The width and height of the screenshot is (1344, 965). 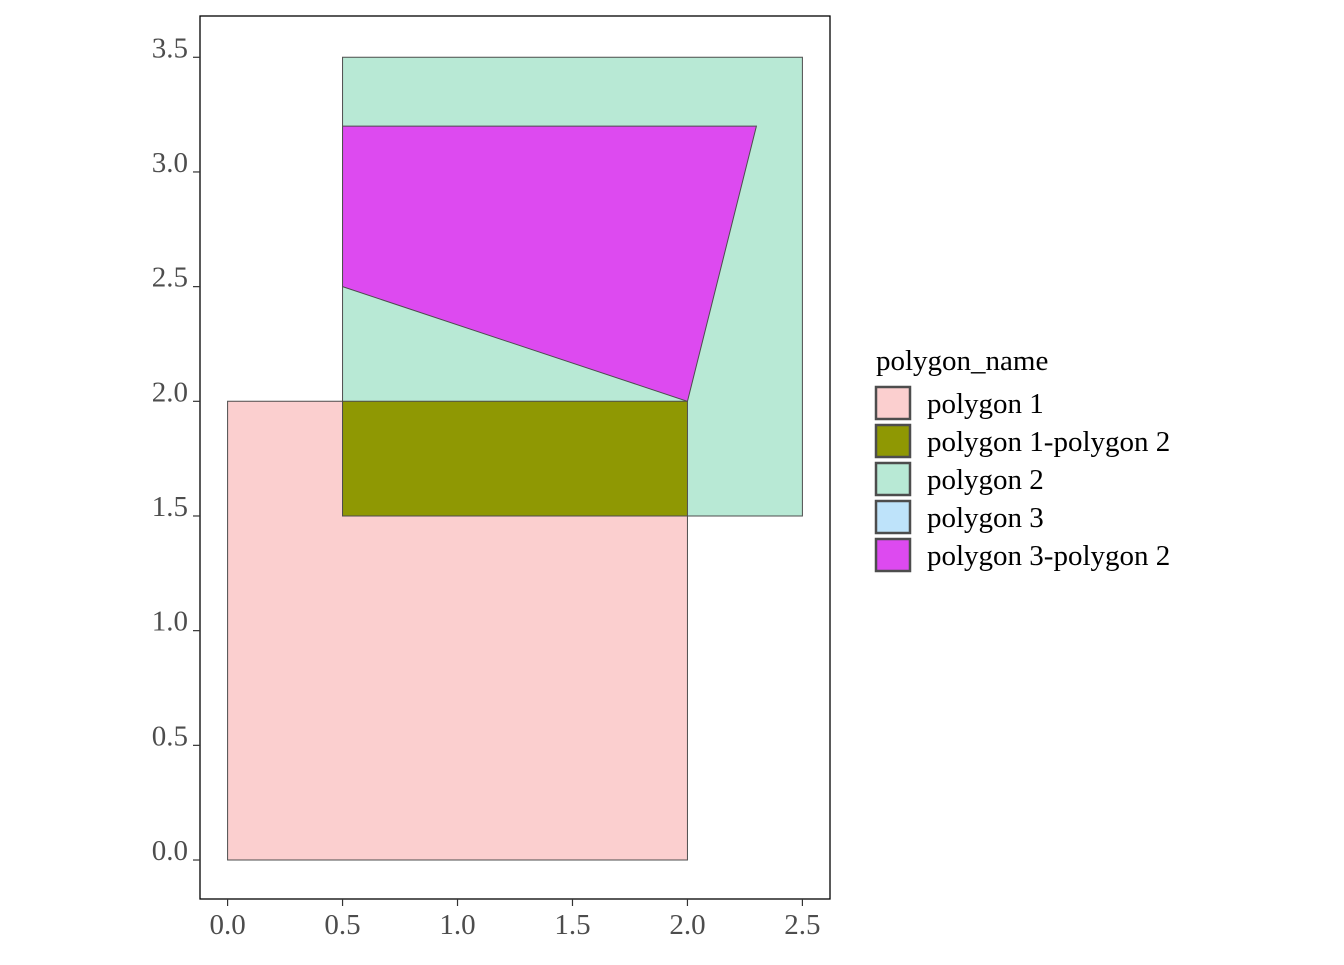 I want to click on x-tick-label: 0.5, so click(x=342, y=925).